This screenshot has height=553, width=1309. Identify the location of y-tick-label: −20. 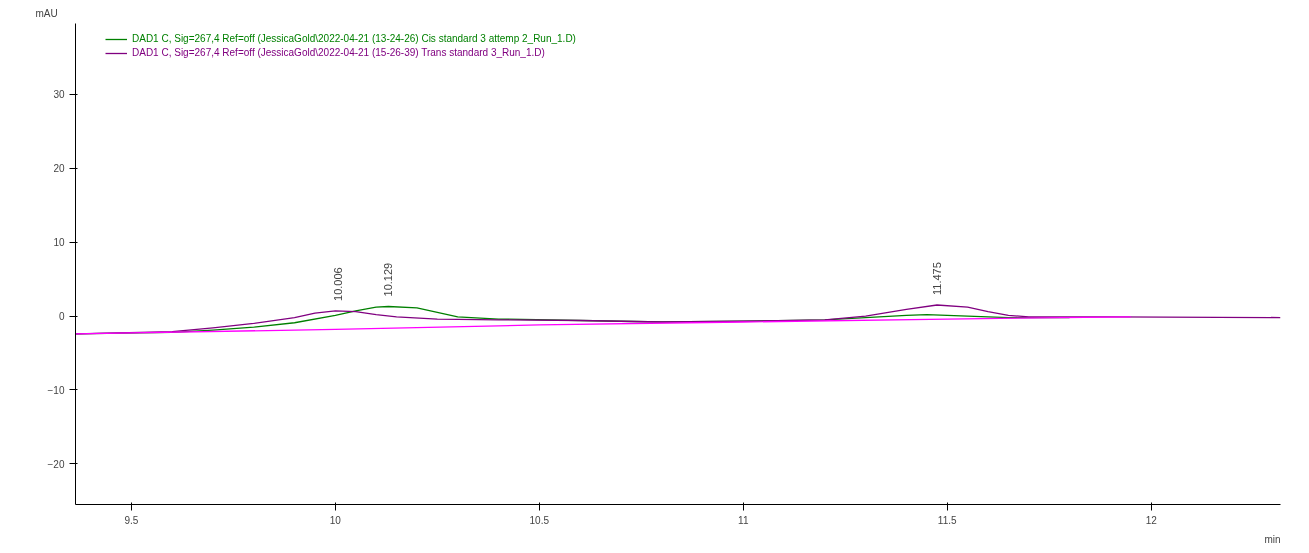
(56, 464).